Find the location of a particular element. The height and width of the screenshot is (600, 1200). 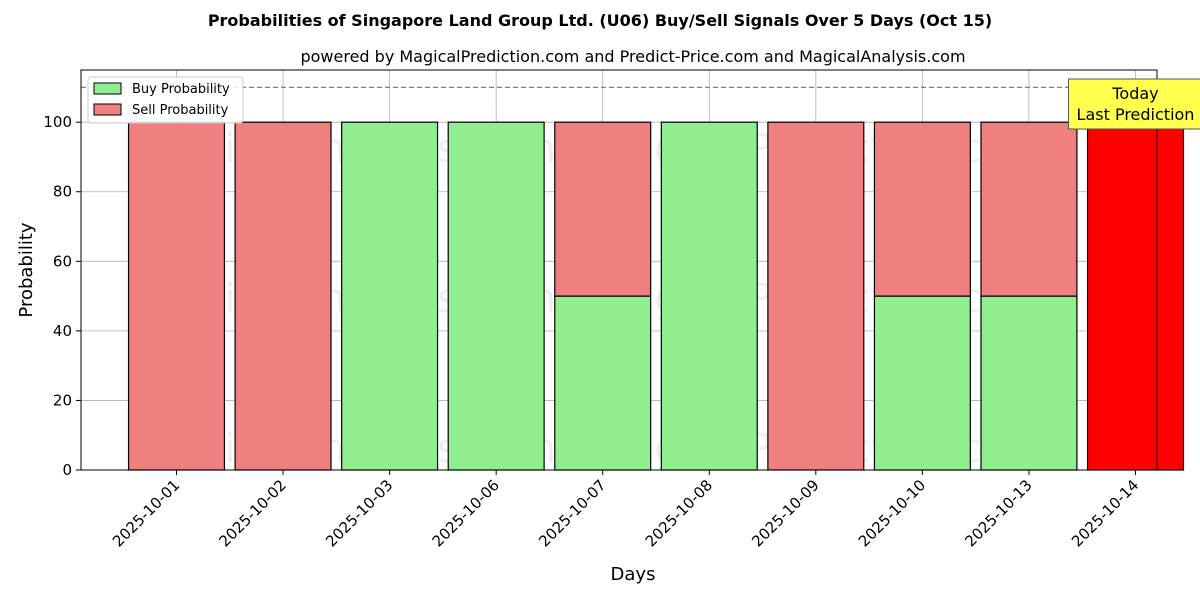

legend: Buy Probability Sell Probability is located at coordinates (165, 100).